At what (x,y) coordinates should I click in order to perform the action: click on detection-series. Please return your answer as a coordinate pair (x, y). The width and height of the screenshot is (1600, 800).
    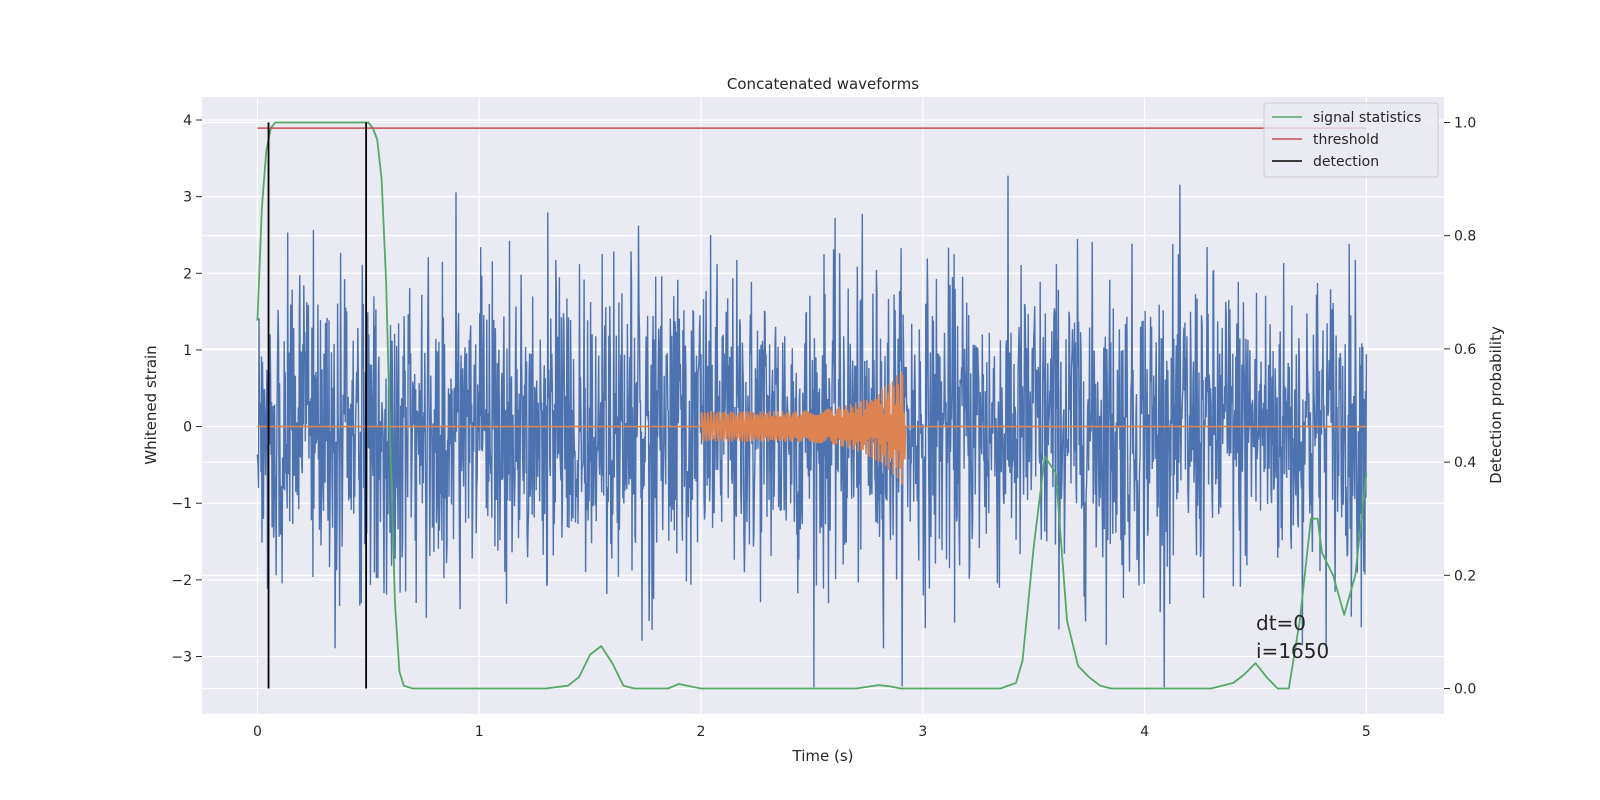
    Looking at the image, I should click on (317, 405).